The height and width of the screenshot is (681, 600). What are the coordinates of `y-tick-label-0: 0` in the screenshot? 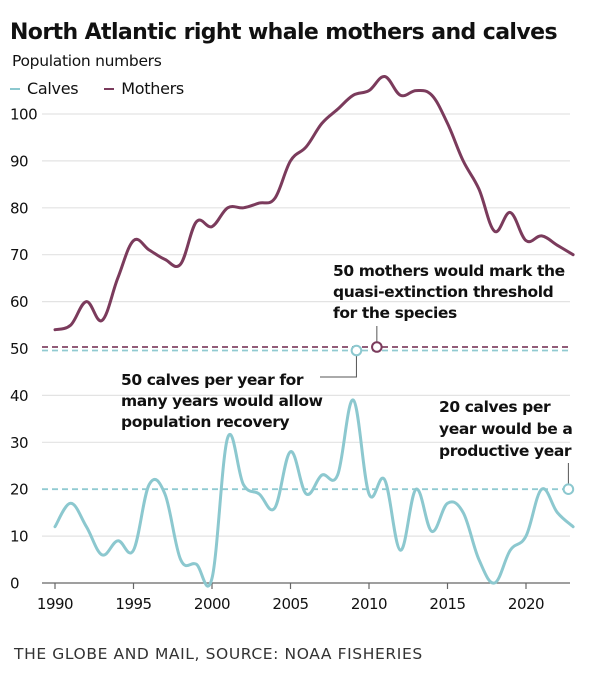 It's located at (14, 584).